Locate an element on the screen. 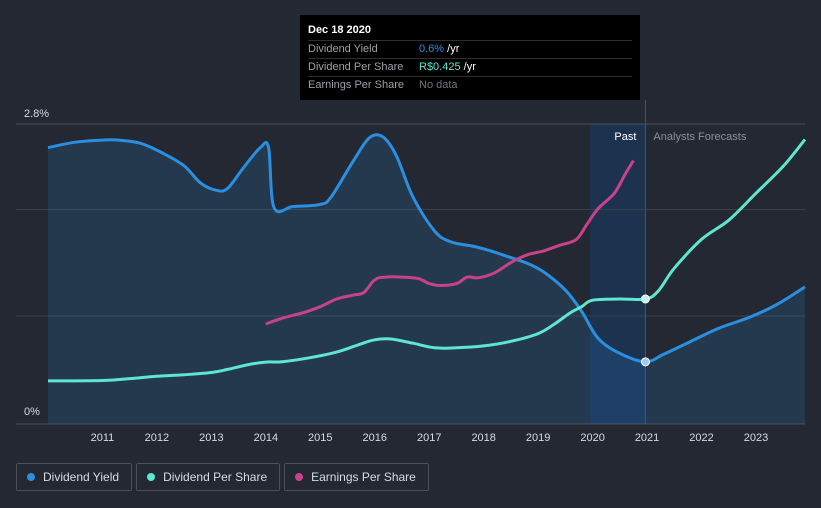 This screenshot has height=508, width=821. tooltip-value: R$0.425 /yr is located at coordinates (447, 67).